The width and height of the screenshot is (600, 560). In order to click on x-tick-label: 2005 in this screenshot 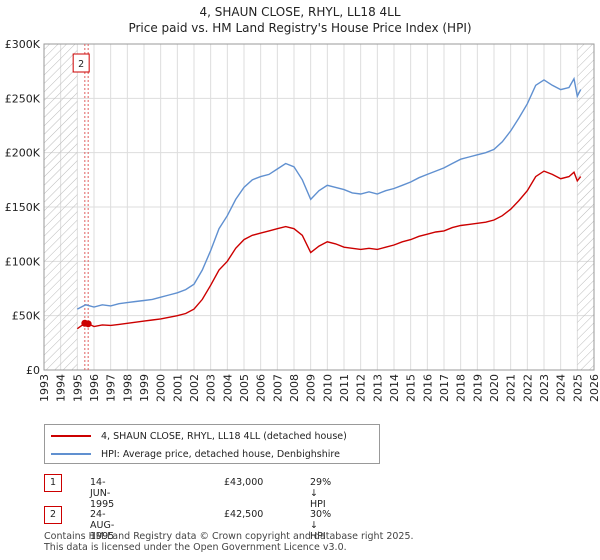, I will do `click(244, 388)`.